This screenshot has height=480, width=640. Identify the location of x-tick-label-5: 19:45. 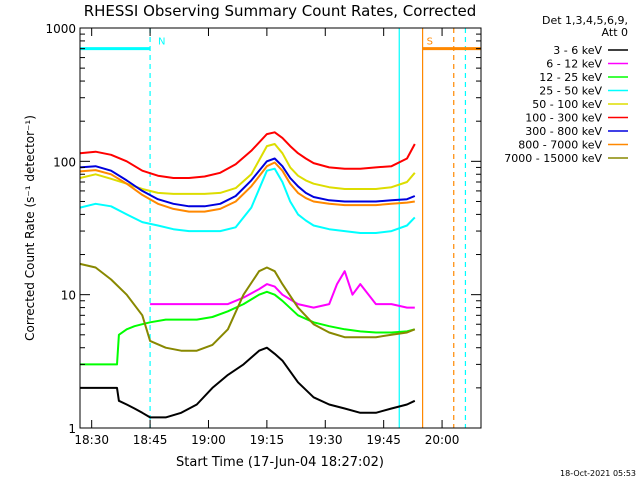
(383, 440).